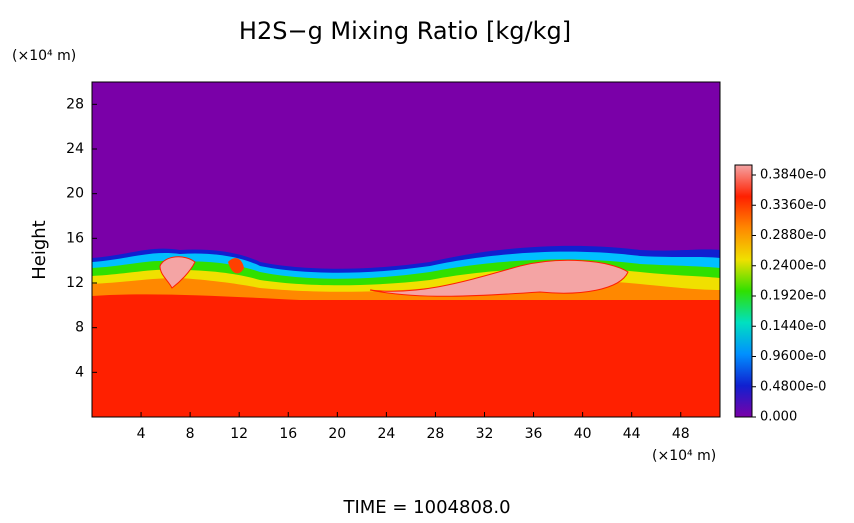  Describe the element at coordinates (793, 326) in the screenshot. I see `colorbar-label: 0.1440e-0` at that location.